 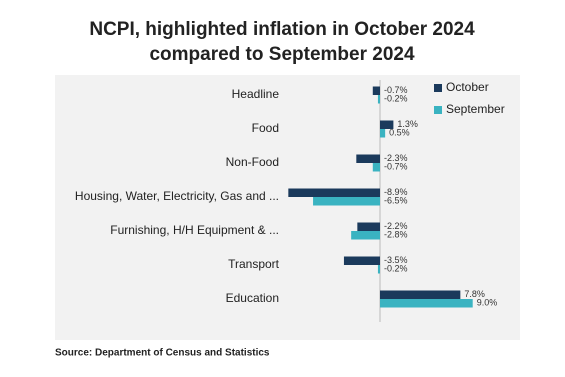 I want to click on category-label: Food, so click(x=265, y=128).